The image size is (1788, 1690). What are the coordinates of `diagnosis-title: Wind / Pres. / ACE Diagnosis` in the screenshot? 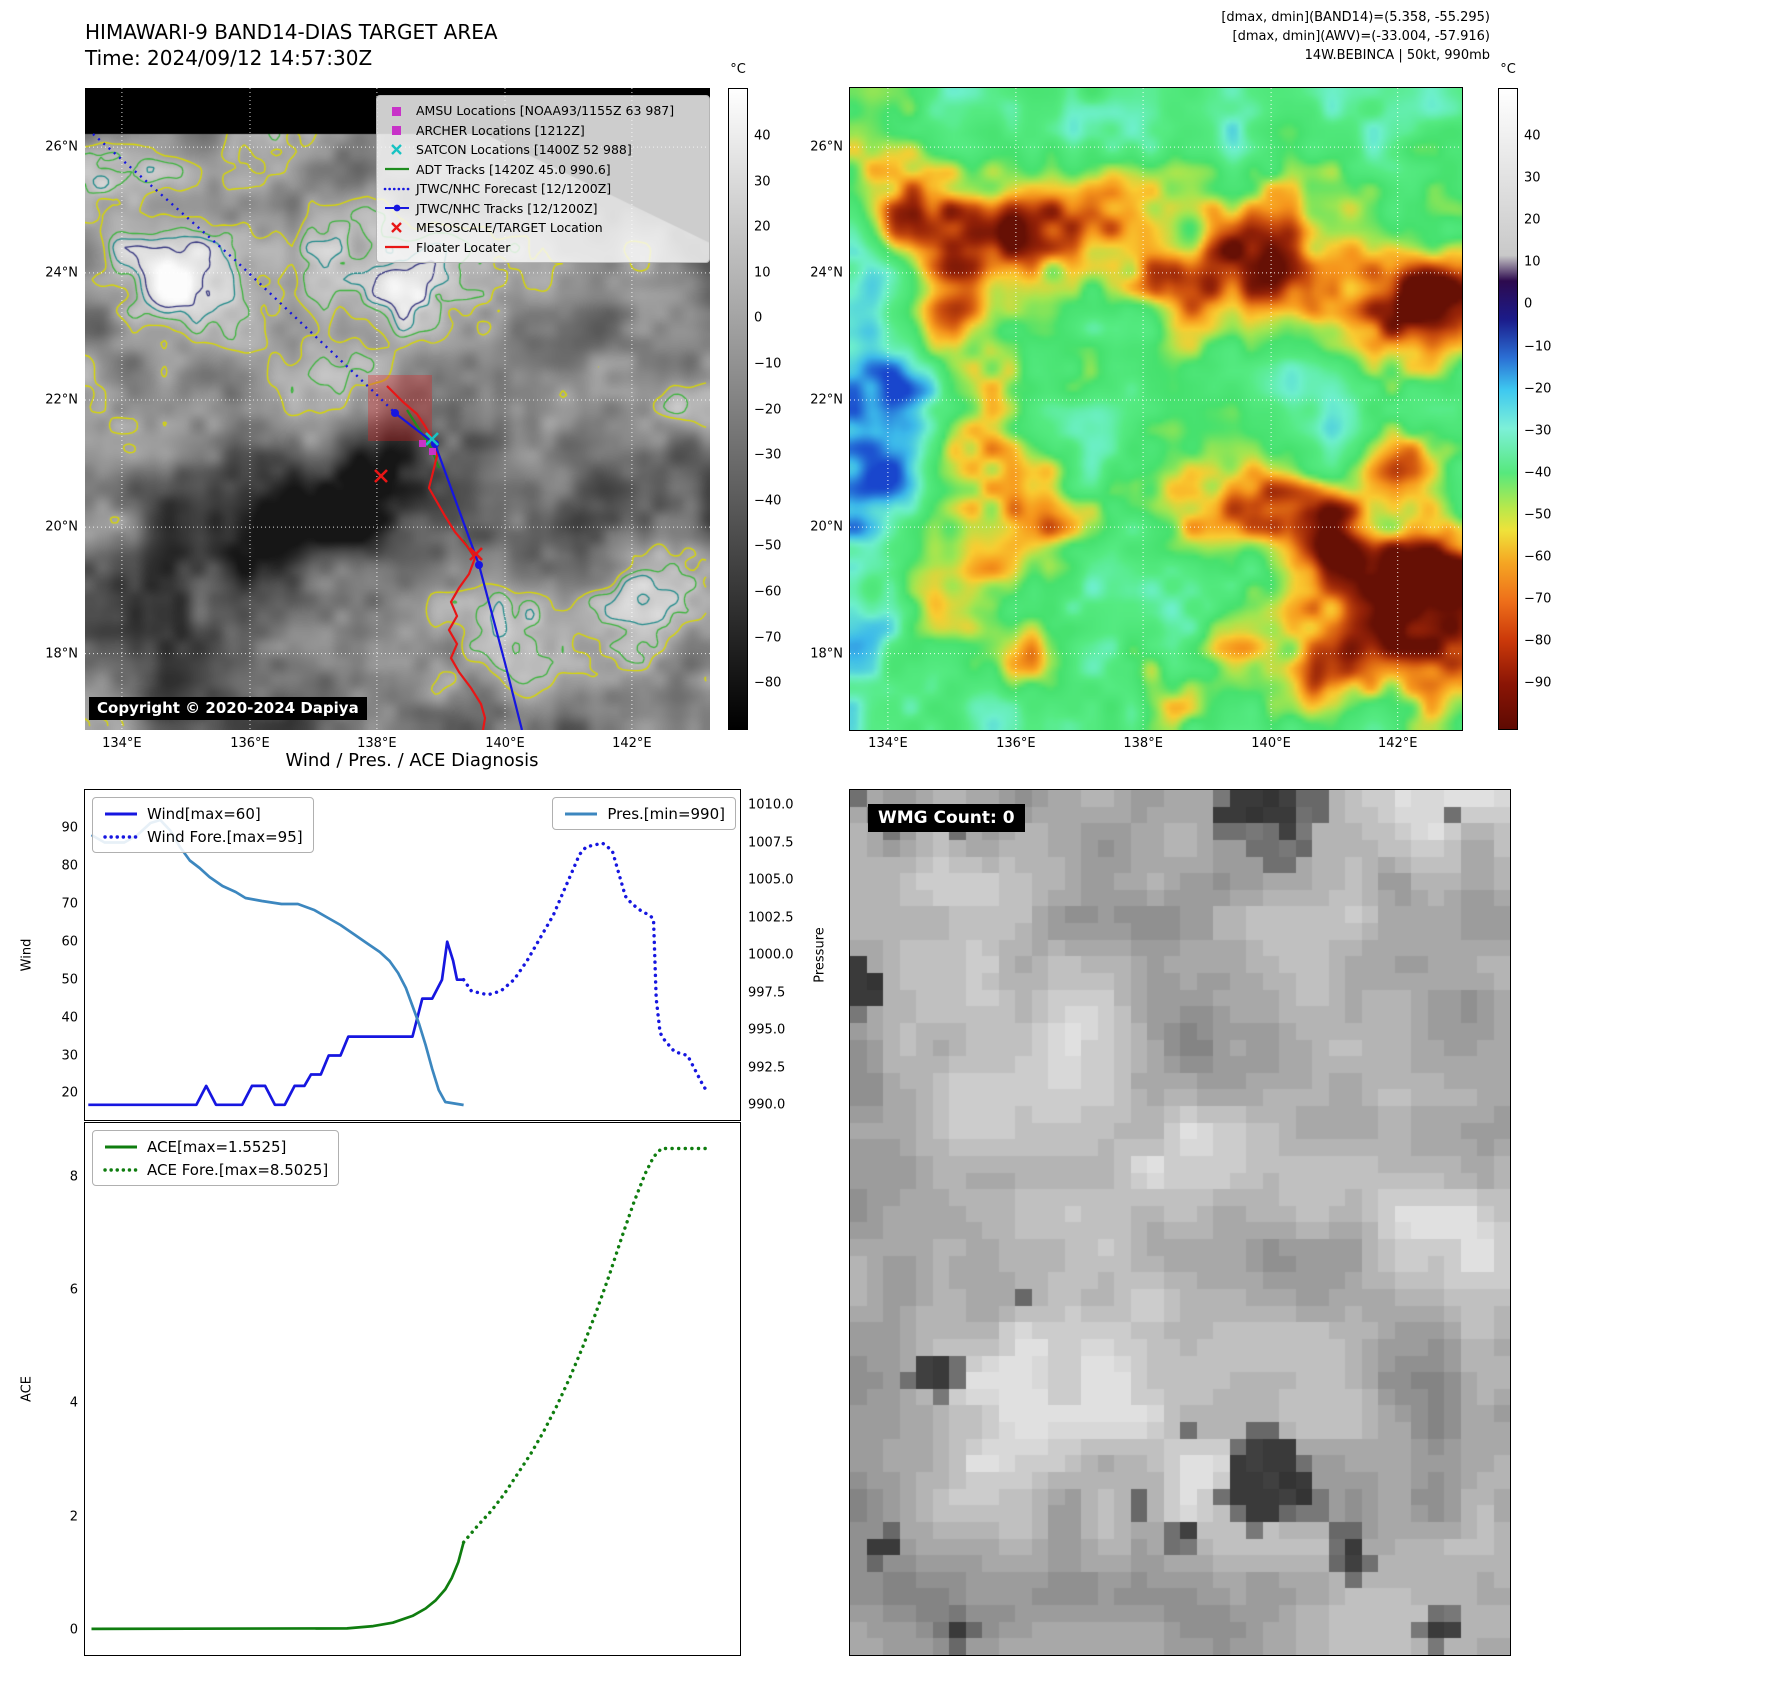 It's located at (412, 760).